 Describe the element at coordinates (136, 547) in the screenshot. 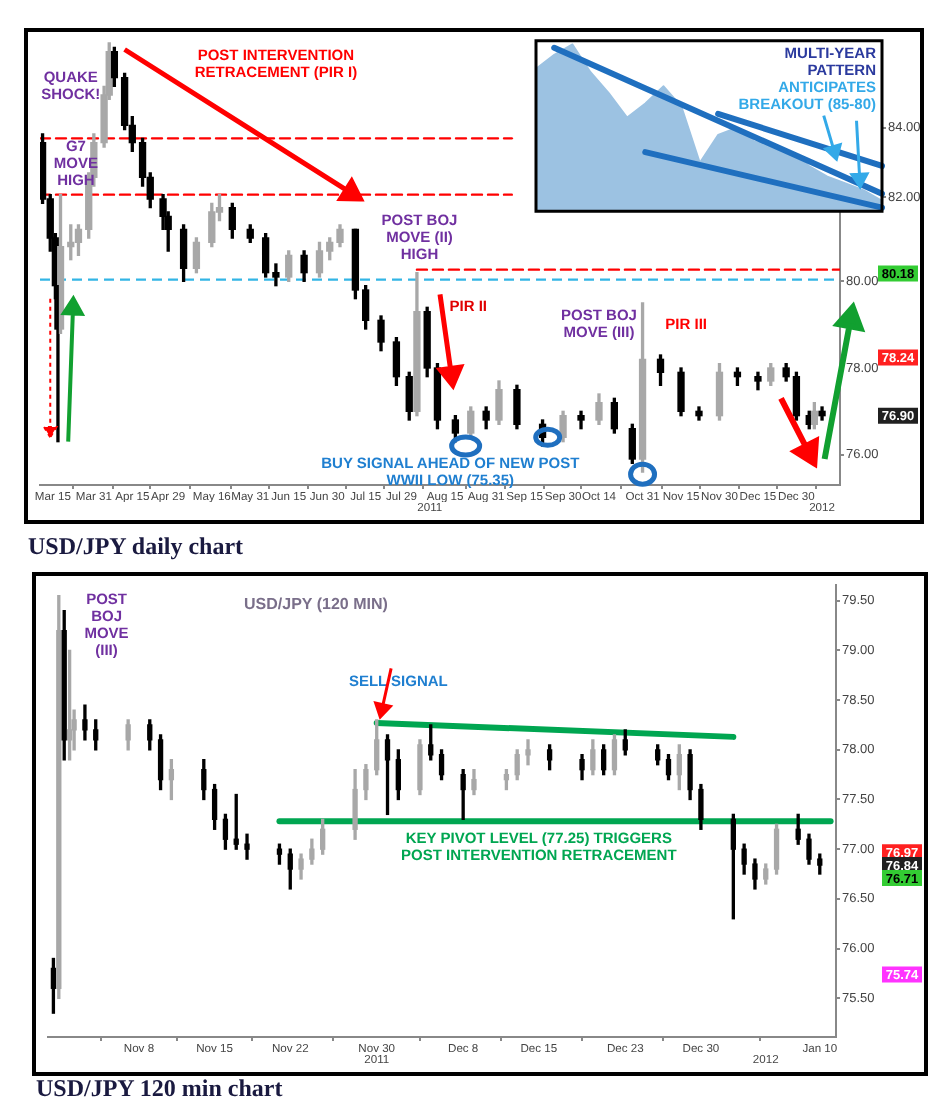

I see `text: USD/JPY daily chart` at that location.